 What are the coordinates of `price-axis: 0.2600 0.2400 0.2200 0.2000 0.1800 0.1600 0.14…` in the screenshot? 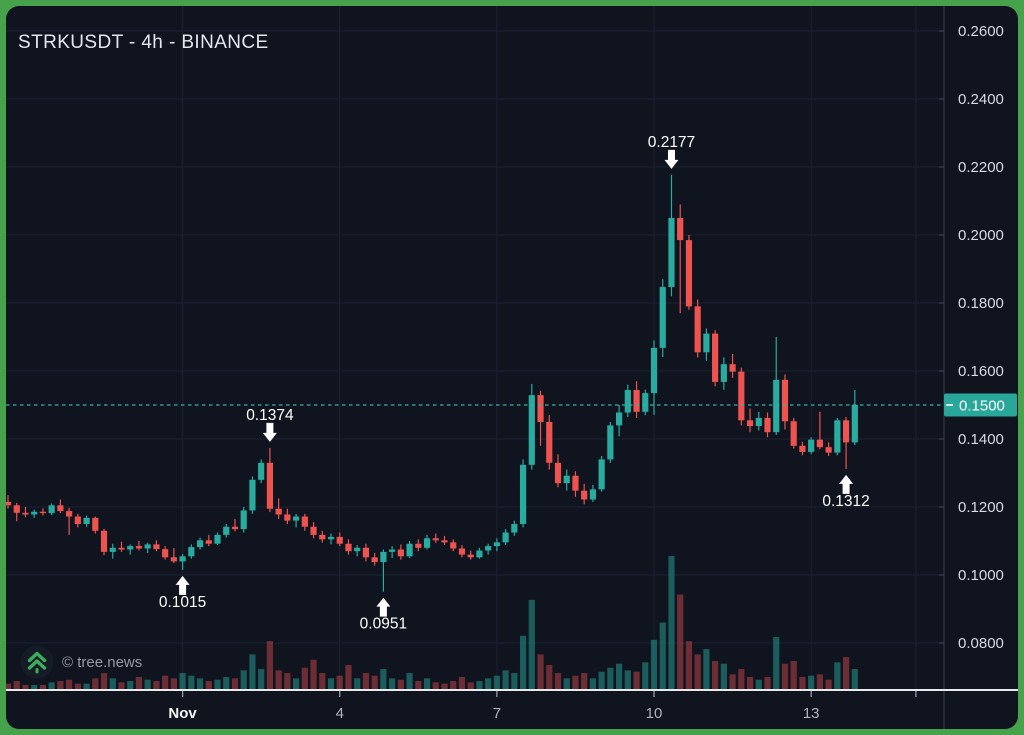 It's located at (971, 367).